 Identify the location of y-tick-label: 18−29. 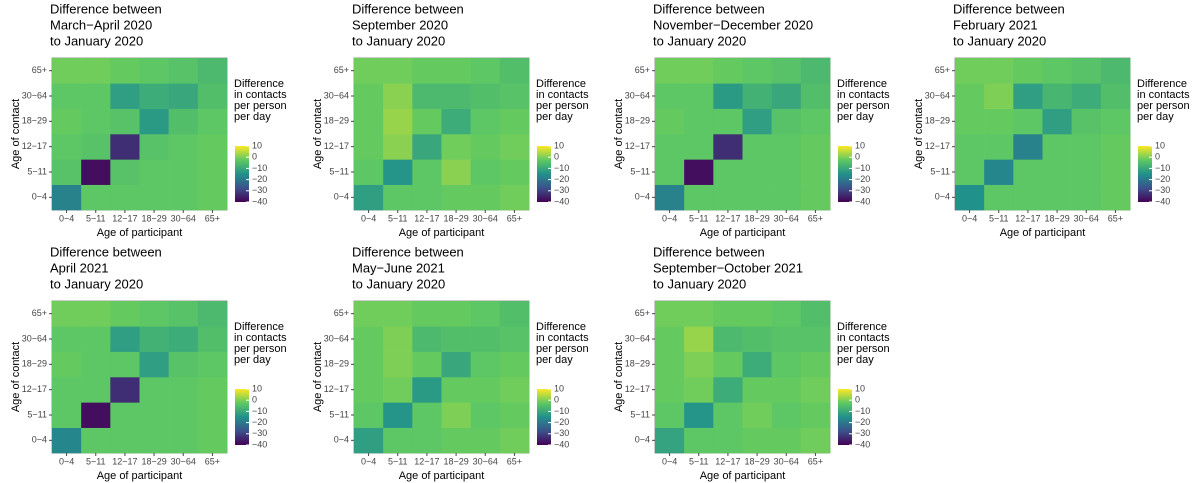
(637, 121).